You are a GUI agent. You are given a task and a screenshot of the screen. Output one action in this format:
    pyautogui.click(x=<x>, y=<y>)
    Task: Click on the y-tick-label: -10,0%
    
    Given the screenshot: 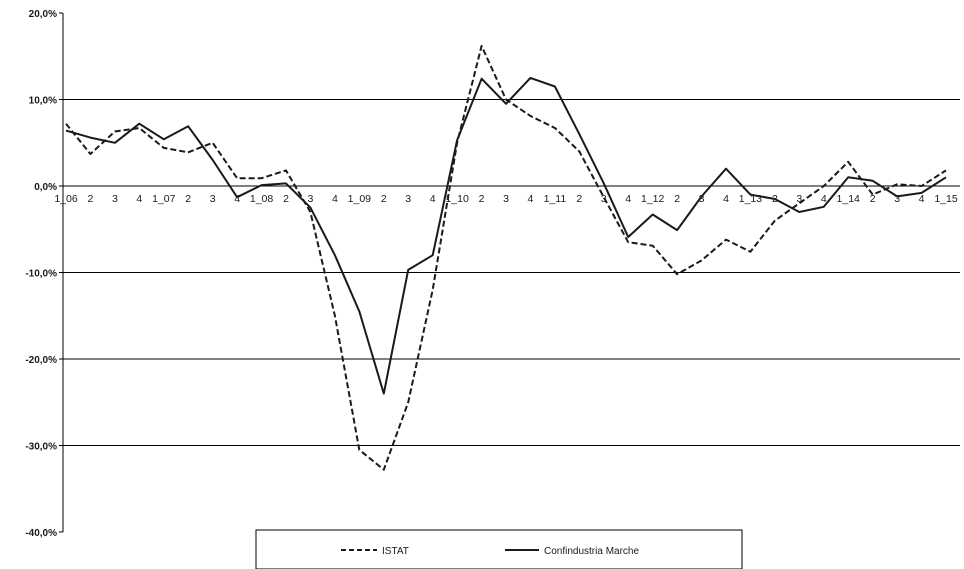 What is the action you would take?
    pyautogui.click(x=41, y=274)
    